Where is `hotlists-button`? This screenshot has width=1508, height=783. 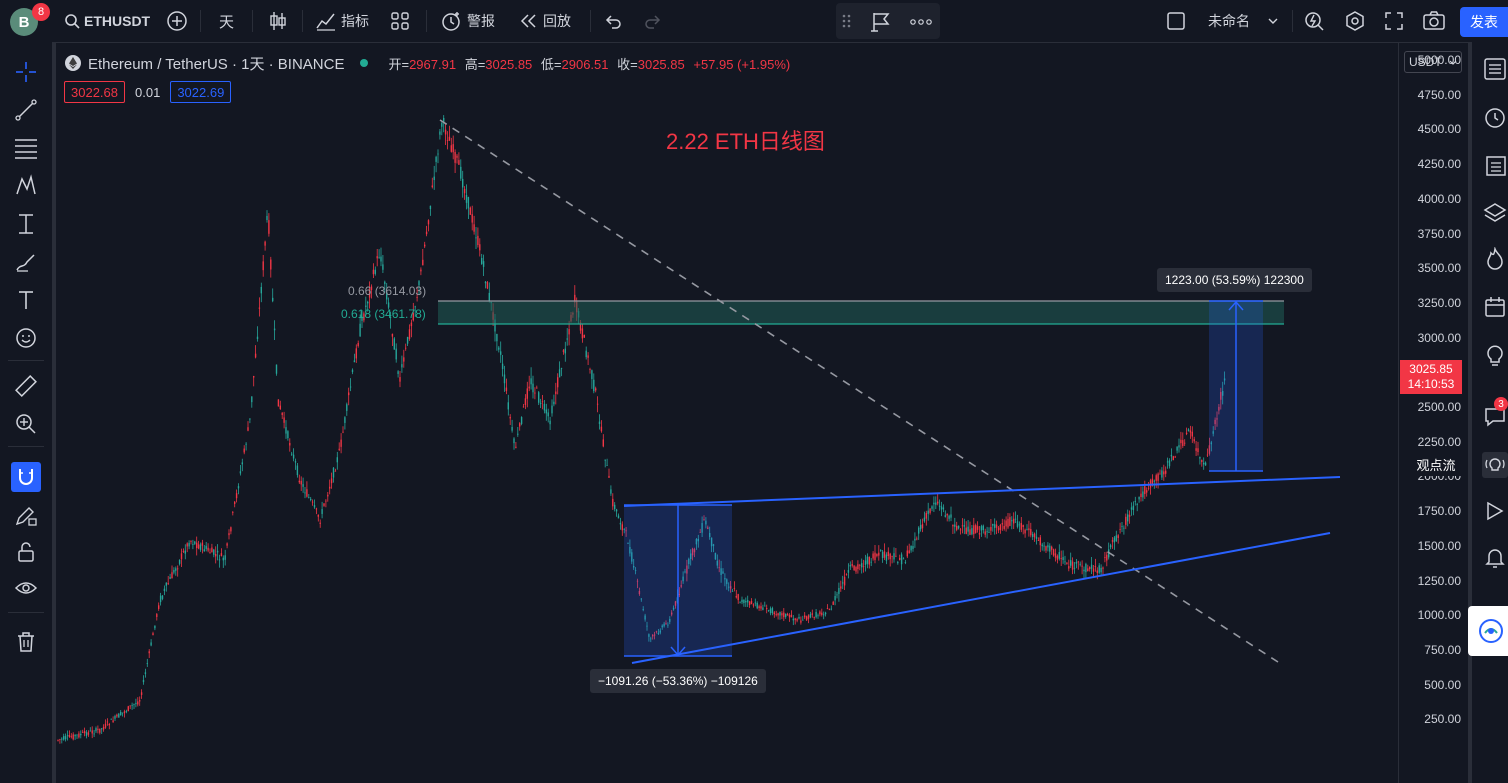
hotlists-button is located at coordinates (1495, 259).